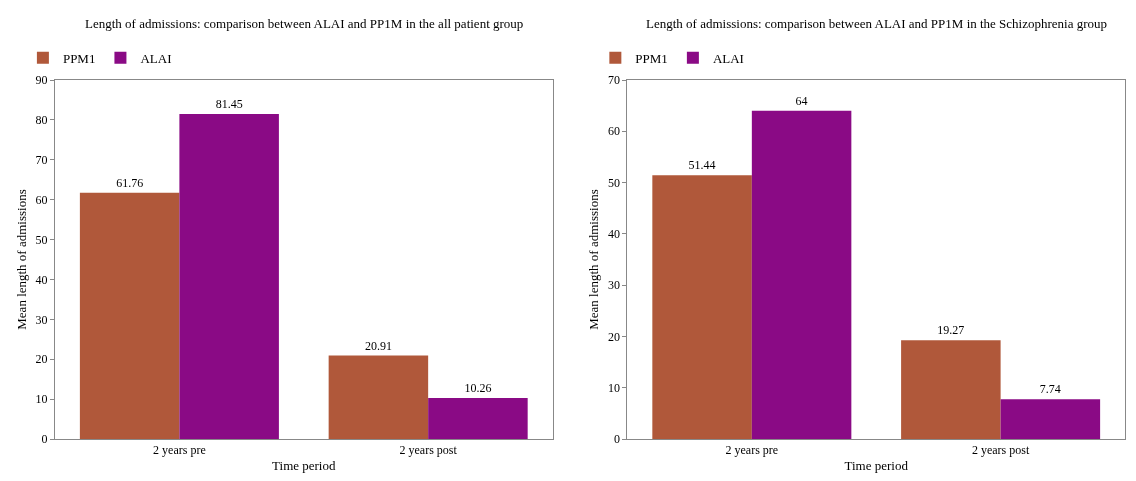 The width and height of the screenshot is (1136, 481). Describe the element at coordinates (378, 345) in the screenshot. I see `data-label: 20.91` at that location.